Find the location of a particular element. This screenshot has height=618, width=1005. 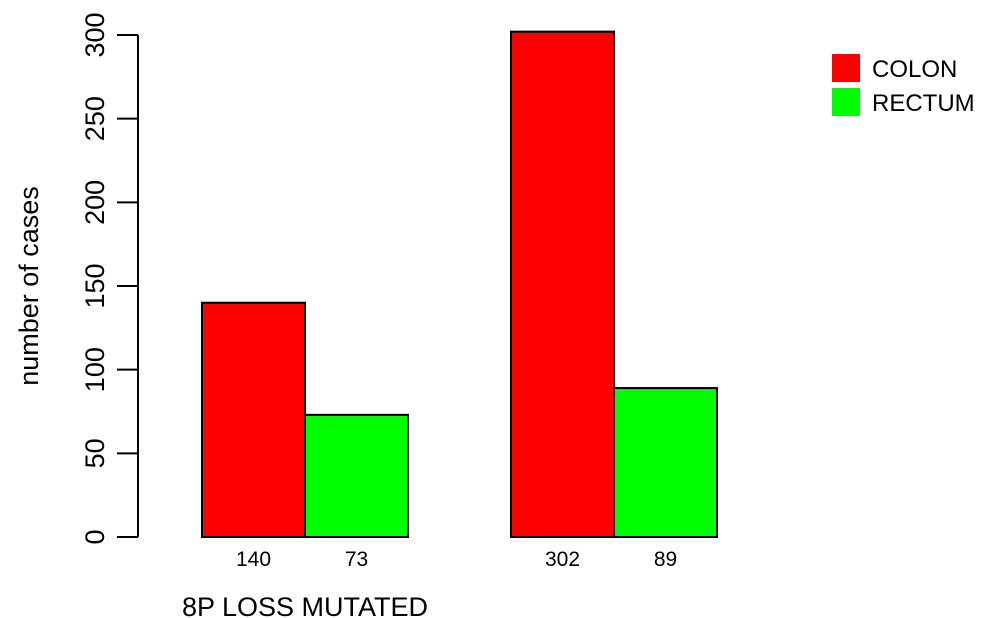

bar-value-label: 302 is located at coordinates (562, 559).